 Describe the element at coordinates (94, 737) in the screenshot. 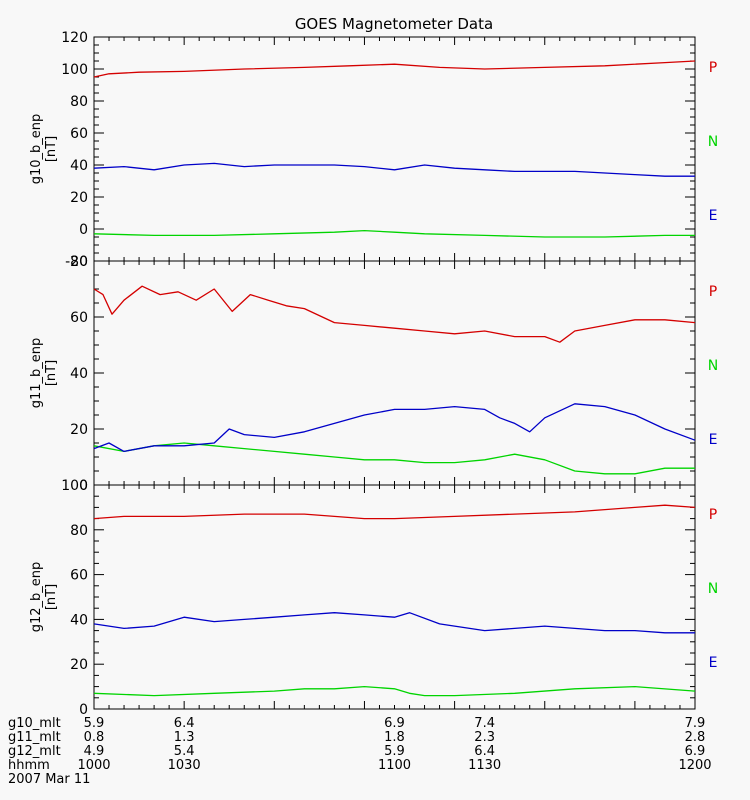

I see `x-tick-label: 0.8` at that location.